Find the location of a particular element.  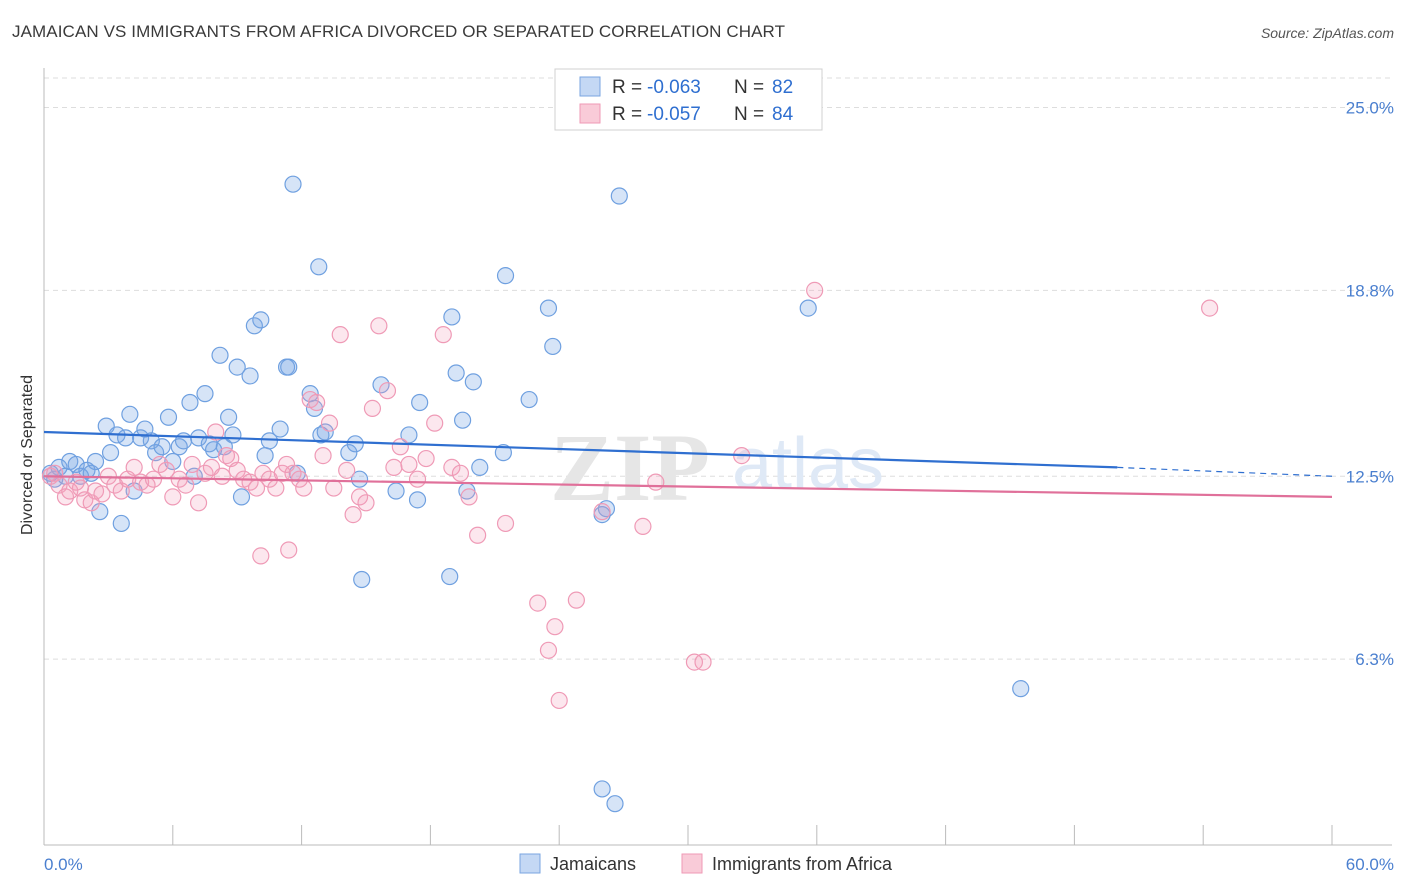

legend-n-value-1: 82 is located at coordinates (782, 87).